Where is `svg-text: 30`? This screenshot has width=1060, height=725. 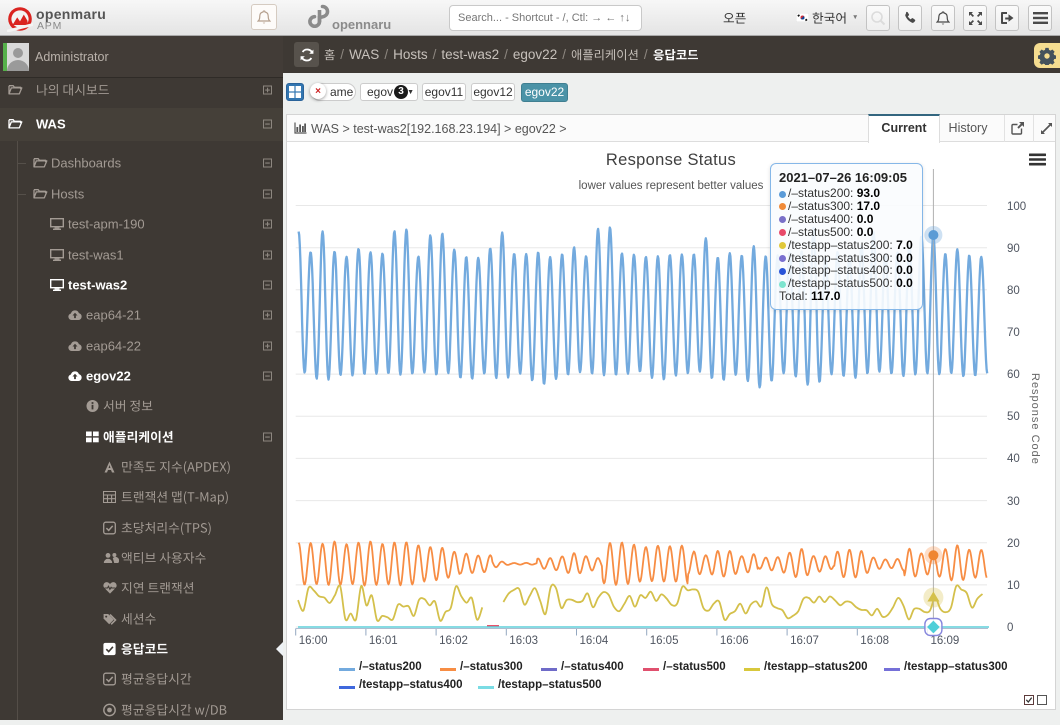 svg-text: 30 is located at coordinates (1013, 502).